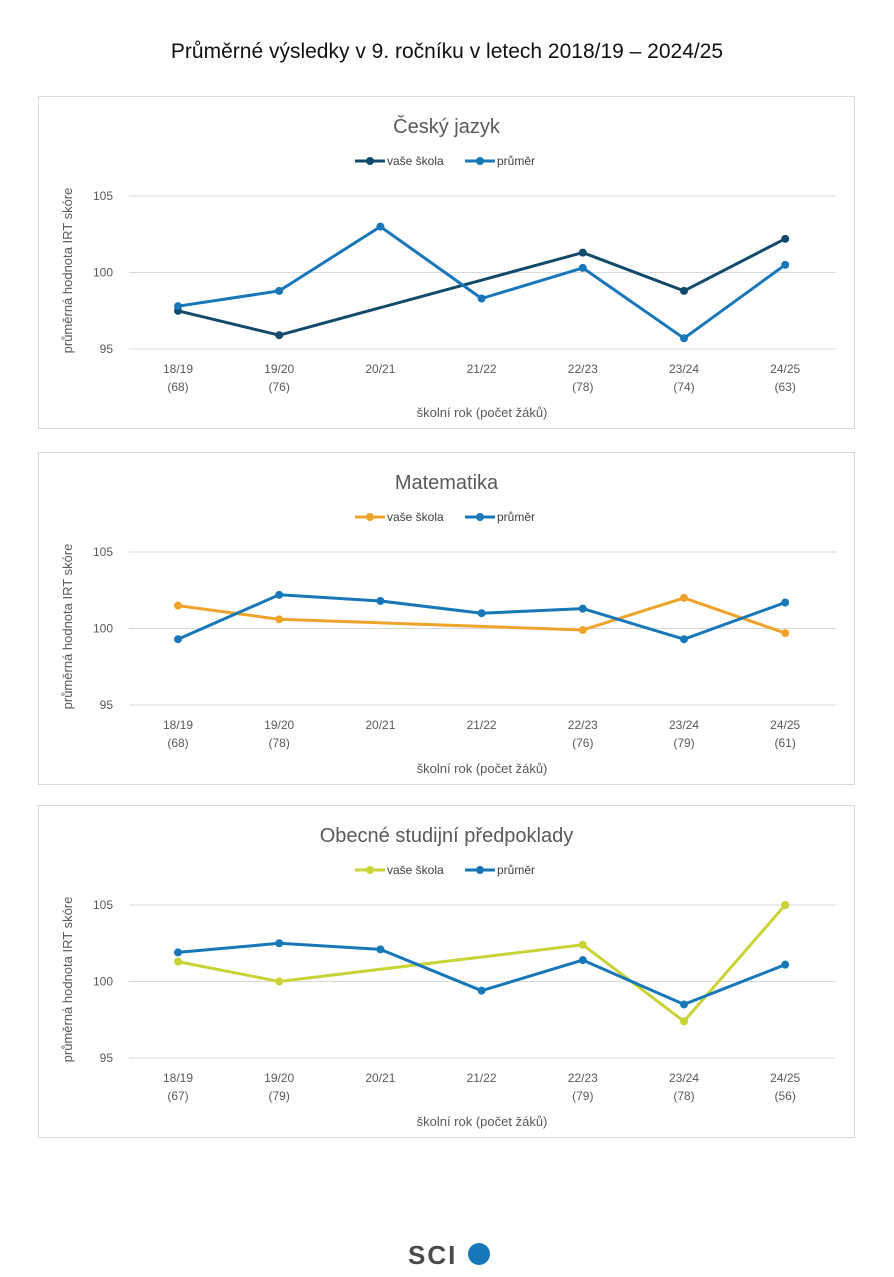  What do you see at coordinates (785, 1096) in the screenshot?
I see `x-tick-count: (56)` at bounding box center [785, 1096].